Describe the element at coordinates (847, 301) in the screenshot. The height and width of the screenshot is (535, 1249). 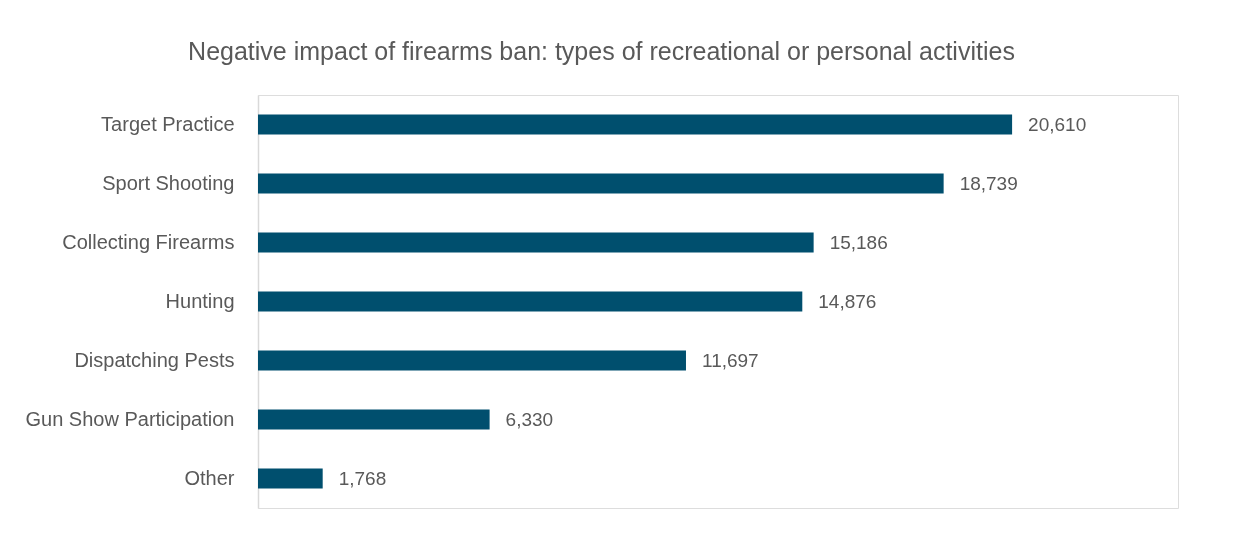
I see `data-label: 14,876` at that location.